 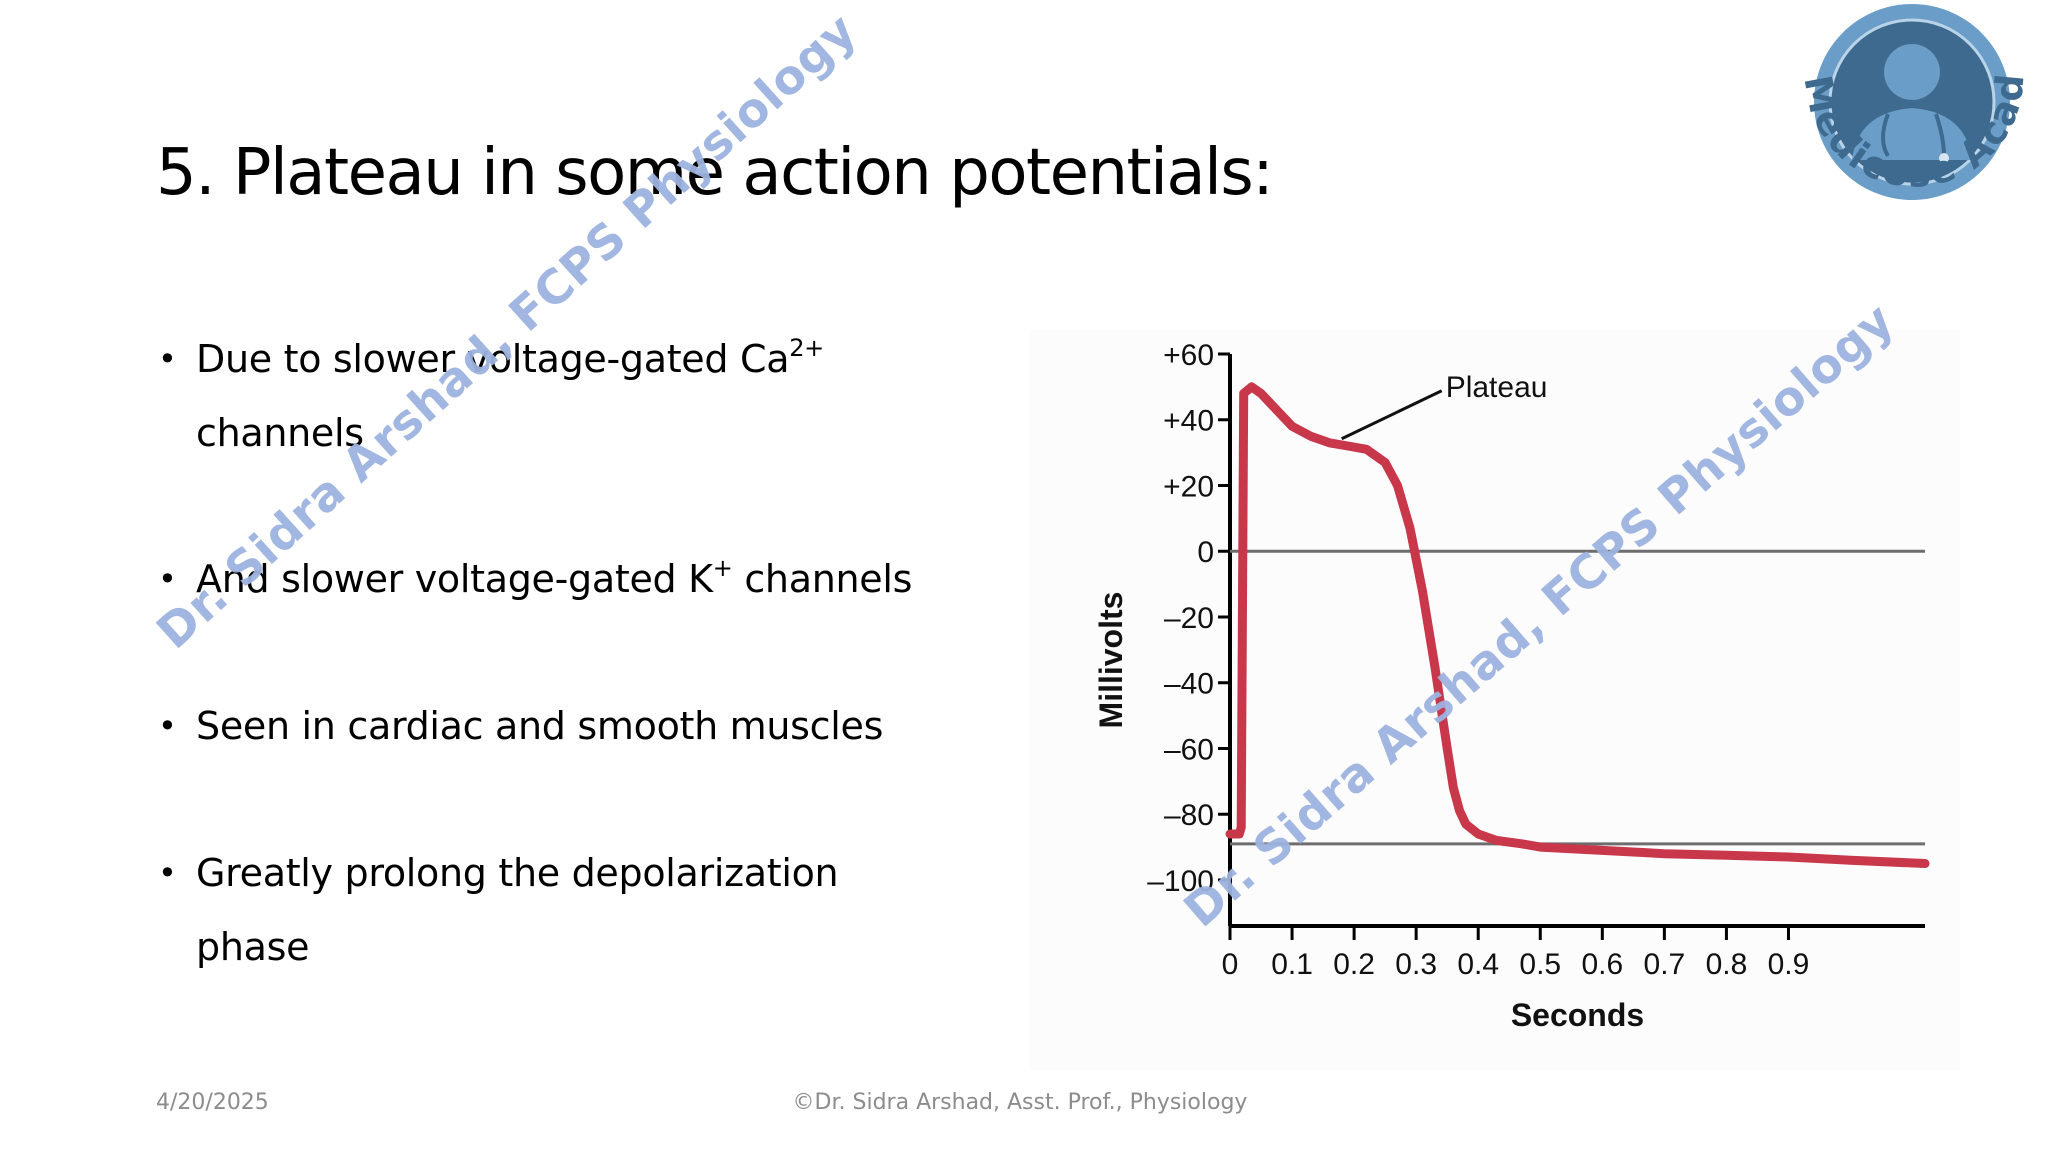 I want to click on y-tick-label: +60, so click(x=1188, y=355).